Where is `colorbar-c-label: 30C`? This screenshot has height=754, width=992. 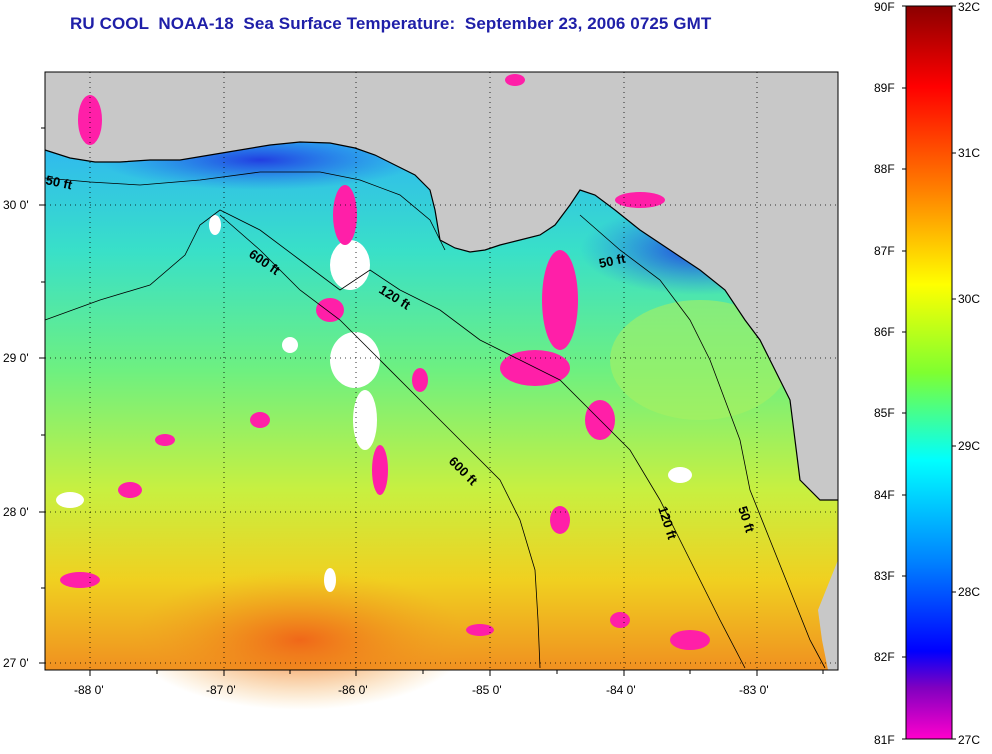 colorbar-c-label: 30C is located at coordinates (969, 299).